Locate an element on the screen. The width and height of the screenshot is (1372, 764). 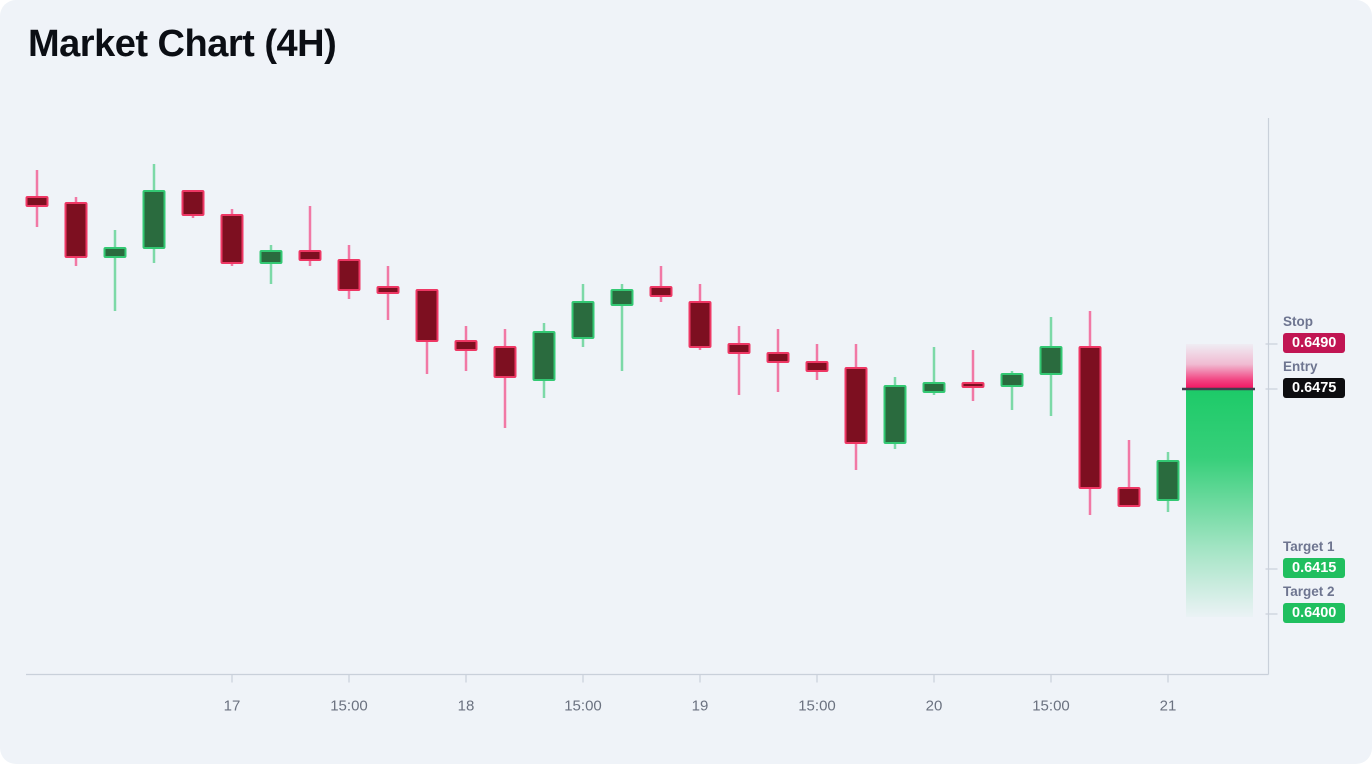
trade-zone is located at coordinates (1218, 480).